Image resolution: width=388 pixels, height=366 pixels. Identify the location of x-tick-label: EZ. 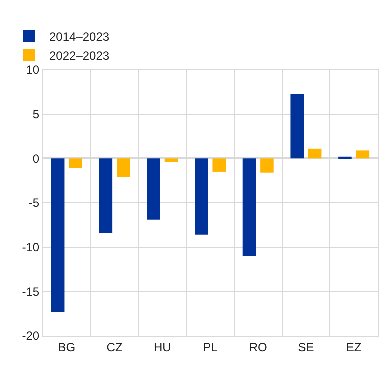
(354, 347).